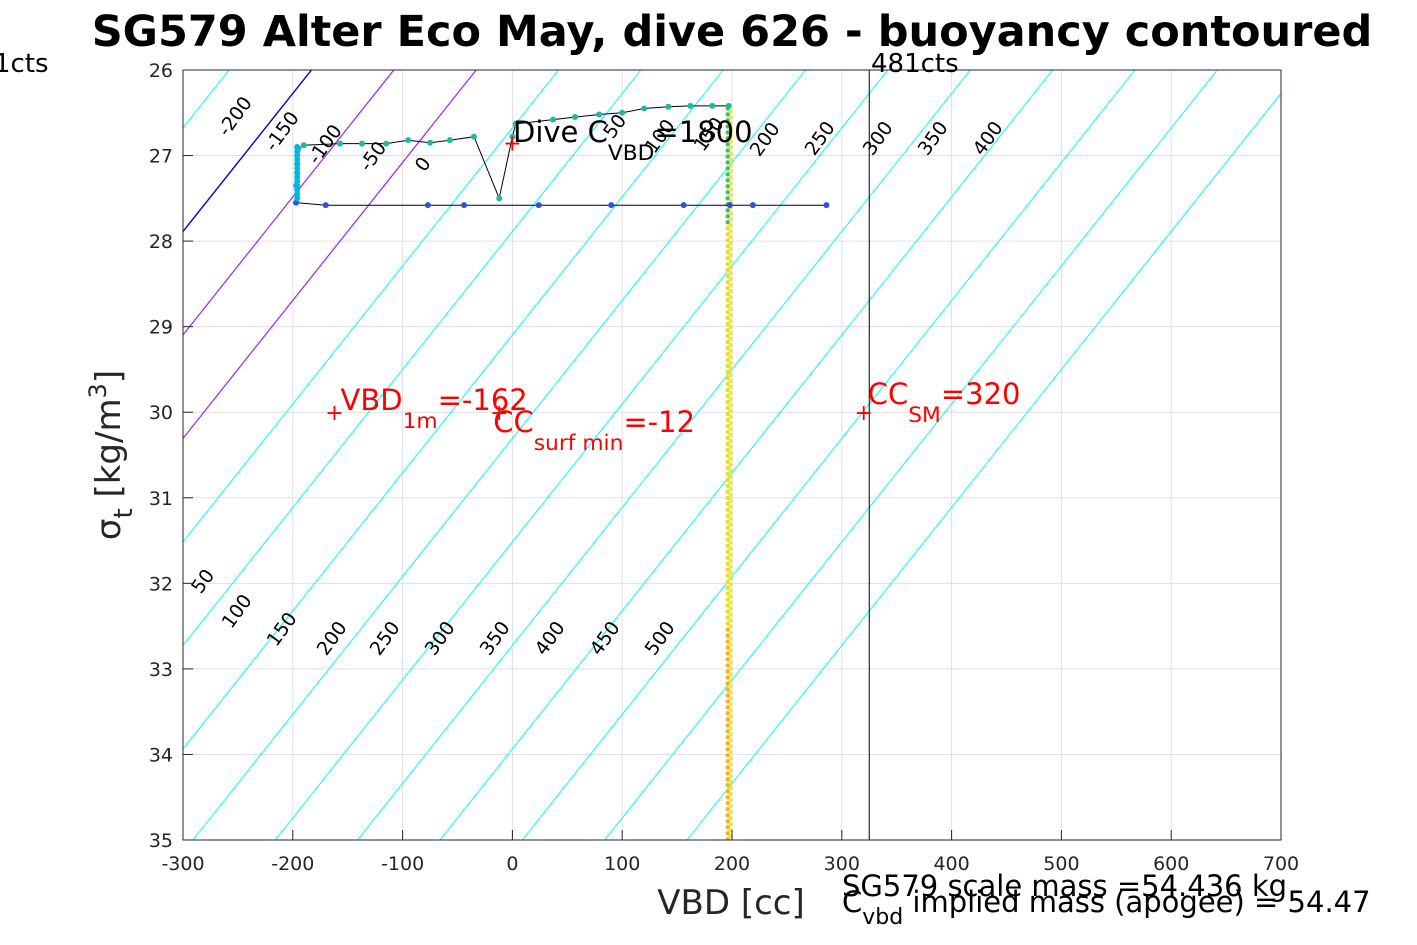 The image size is (1417, 945). I want to click on contour-label-bottom: 500, so click(660, 638).